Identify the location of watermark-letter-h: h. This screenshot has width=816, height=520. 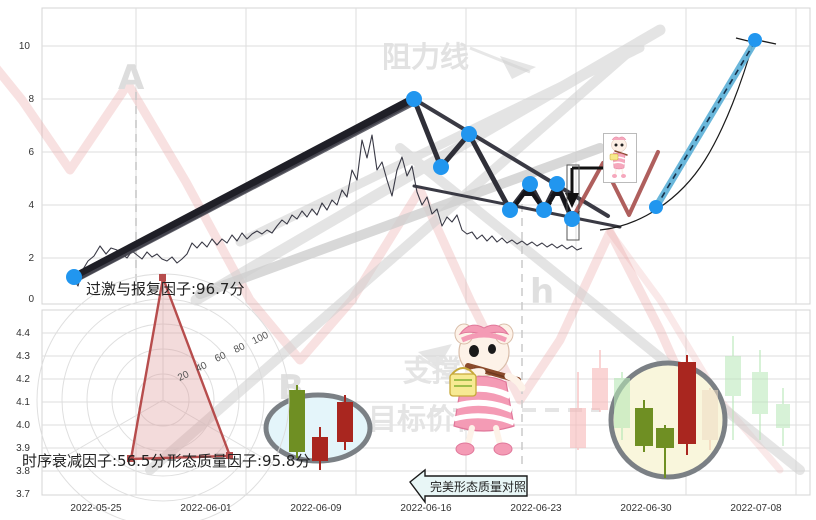
(542, 292).